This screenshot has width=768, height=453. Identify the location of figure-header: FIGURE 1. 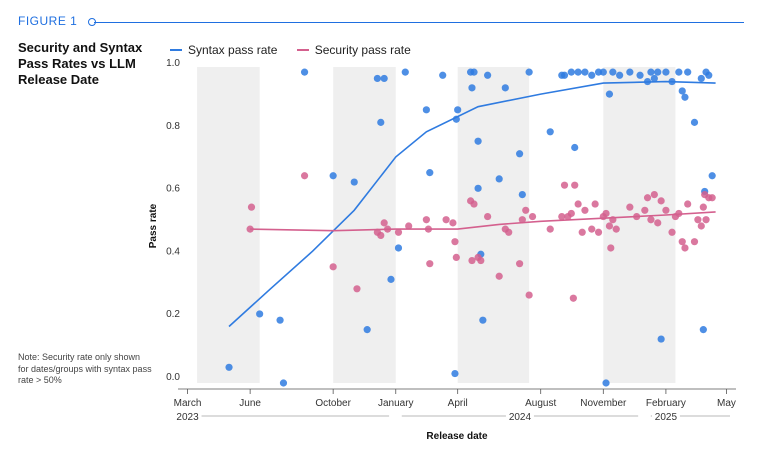
(383, 22).